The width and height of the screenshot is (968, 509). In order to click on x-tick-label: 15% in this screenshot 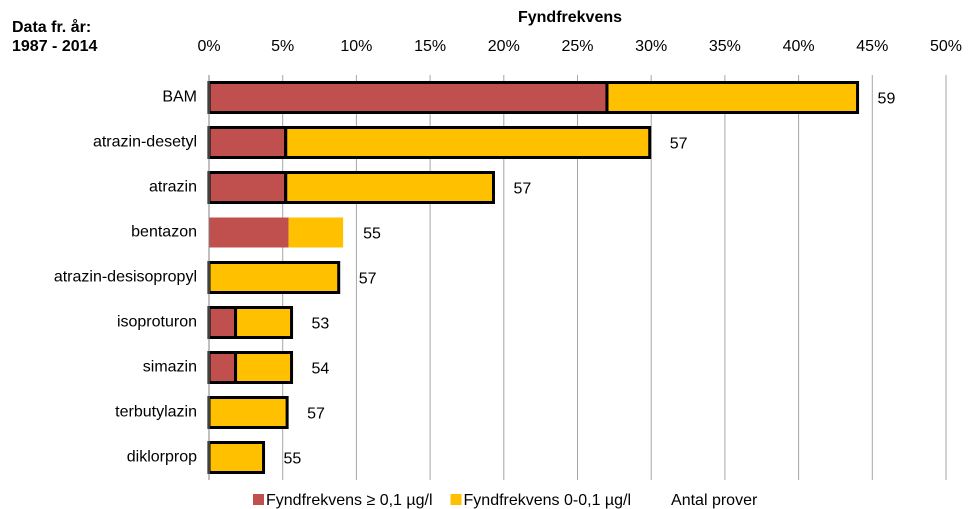, I will do `click(430, 46)`.